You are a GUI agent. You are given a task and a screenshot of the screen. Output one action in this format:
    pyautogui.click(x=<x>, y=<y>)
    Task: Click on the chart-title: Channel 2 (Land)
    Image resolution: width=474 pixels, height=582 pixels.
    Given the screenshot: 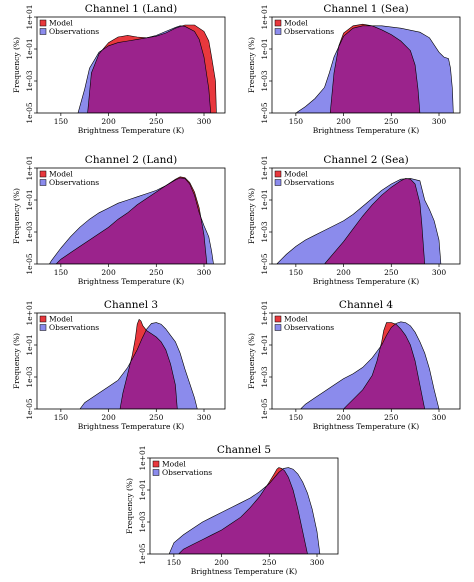 What is the action you would take?
    pyautogui.click(x=131, y=160)
    